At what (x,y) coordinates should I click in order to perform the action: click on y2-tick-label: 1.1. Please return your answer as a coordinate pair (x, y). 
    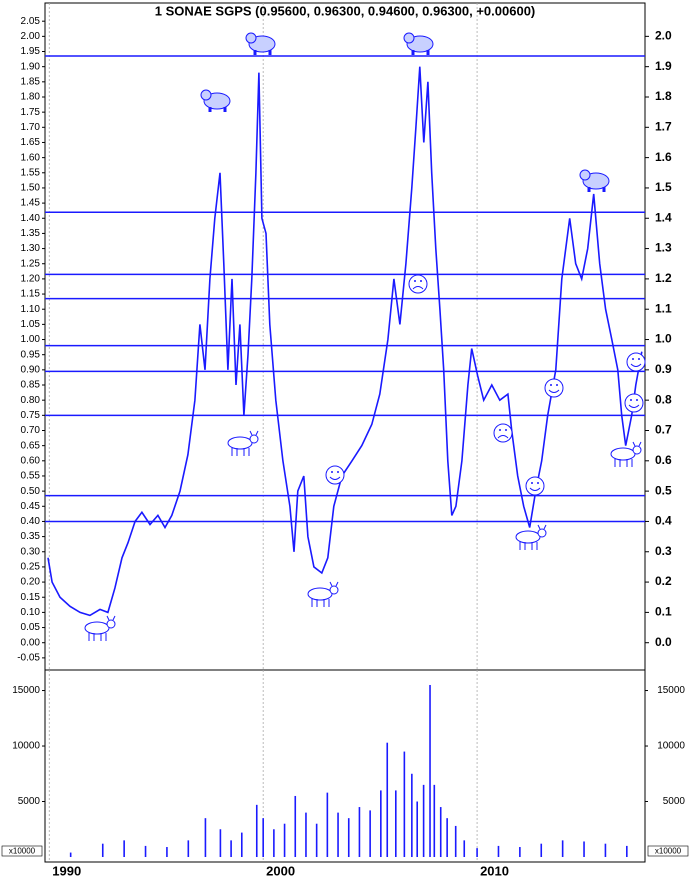
    Looking at the image, I should click on (663, 308).